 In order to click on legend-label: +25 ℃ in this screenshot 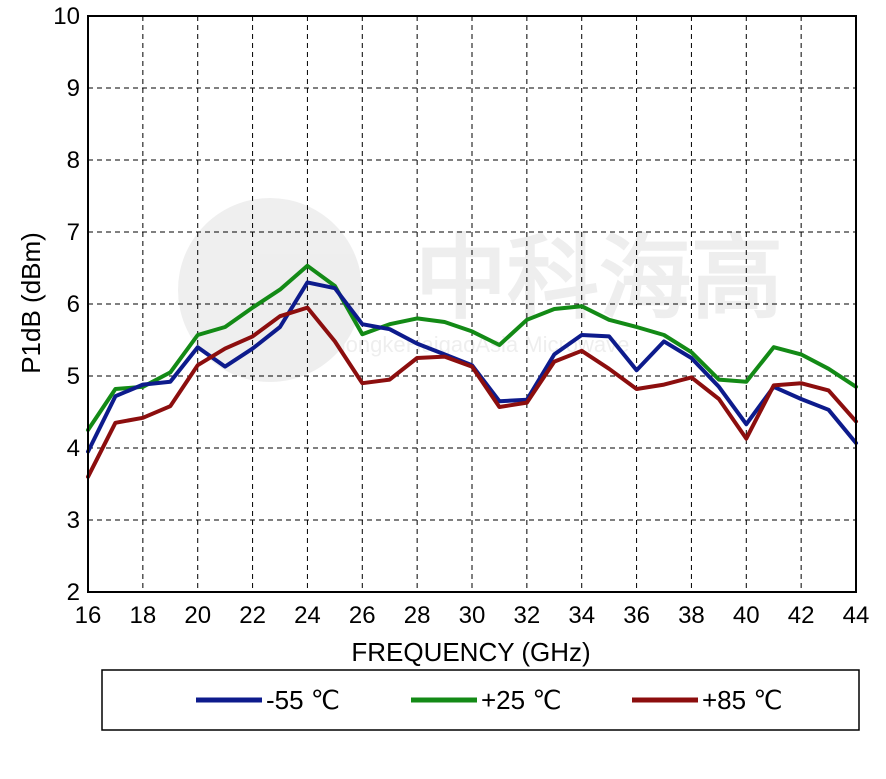, I will do `click(521, 700)`.